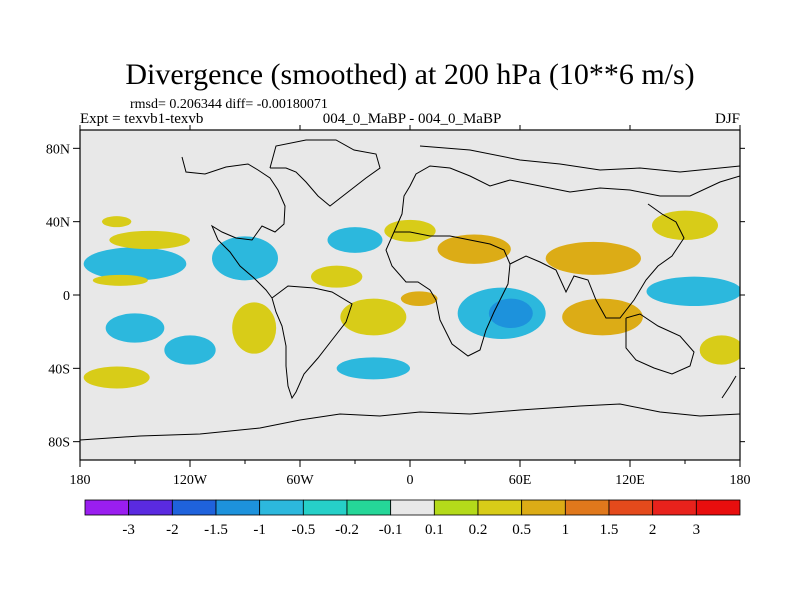 Image resolution: width=800 pixels, height=600 pixels. What do you see at coordinates (66, 296) in the screenshot?
I see `y-tick-label: 0` at bounding box center [66, 296].